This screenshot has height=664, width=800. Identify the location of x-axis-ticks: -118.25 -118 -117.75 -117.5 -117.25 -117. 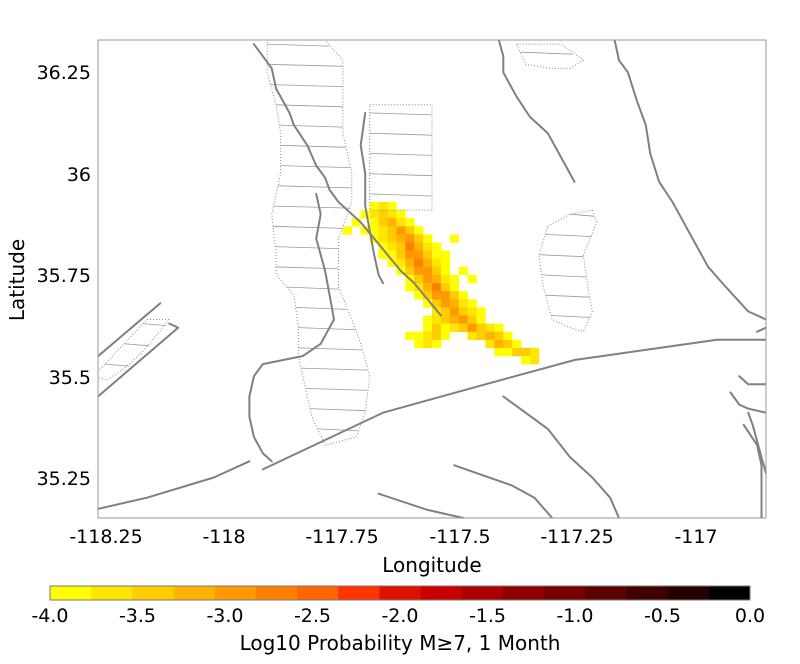
(393, 537).